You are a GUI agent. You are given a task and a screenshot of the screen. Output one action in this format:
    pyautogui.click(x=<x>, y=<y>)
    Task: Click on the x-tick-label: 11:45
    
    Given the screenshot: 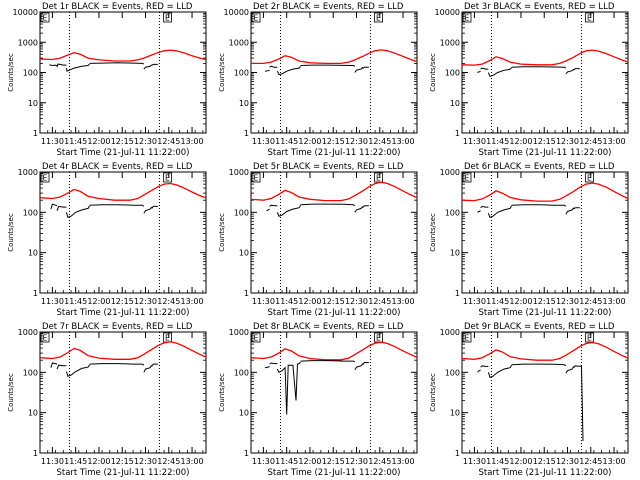 What is the action you would take?
    pyautogui.click(x=497, y=301)
    